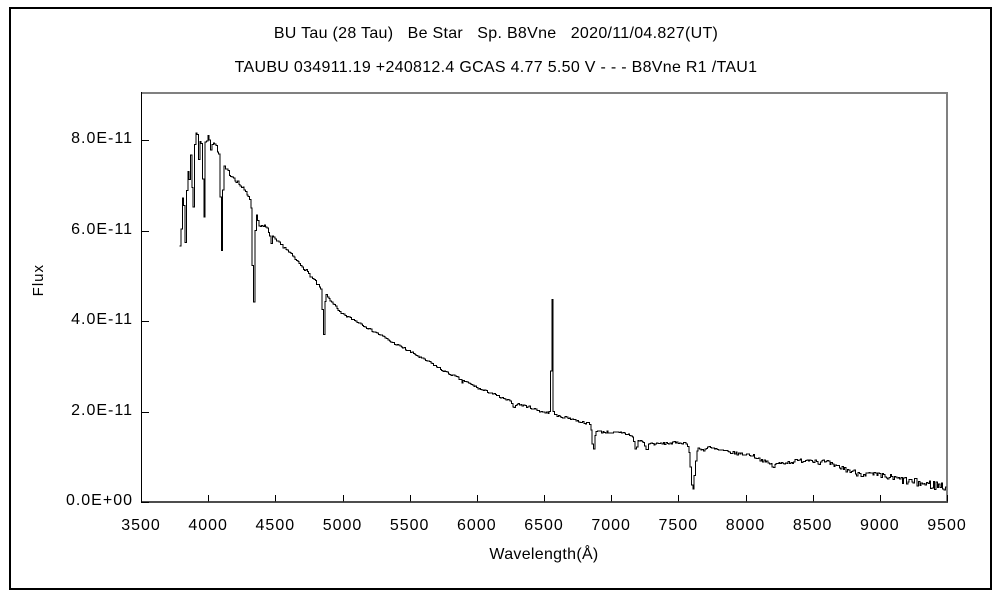  What do you see at coordinates (947, 525) in the screenshot?
I see `x-tick-label: 9500` at bounding box center [947, 525].